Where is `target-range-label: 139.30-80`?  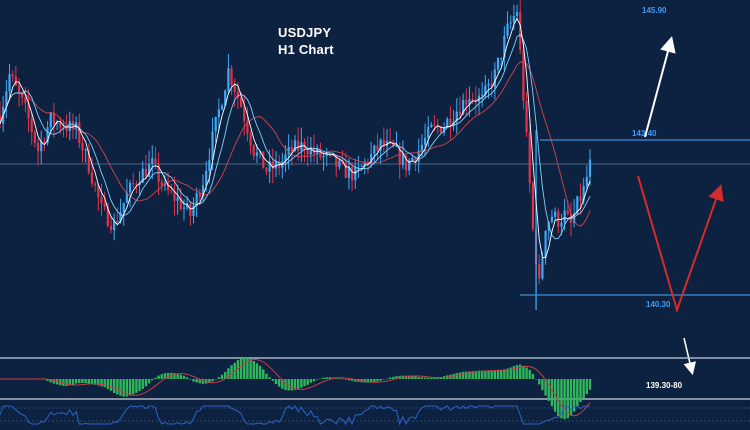 target-range-label: 139.30-80 is located at coordinates (664, 385).